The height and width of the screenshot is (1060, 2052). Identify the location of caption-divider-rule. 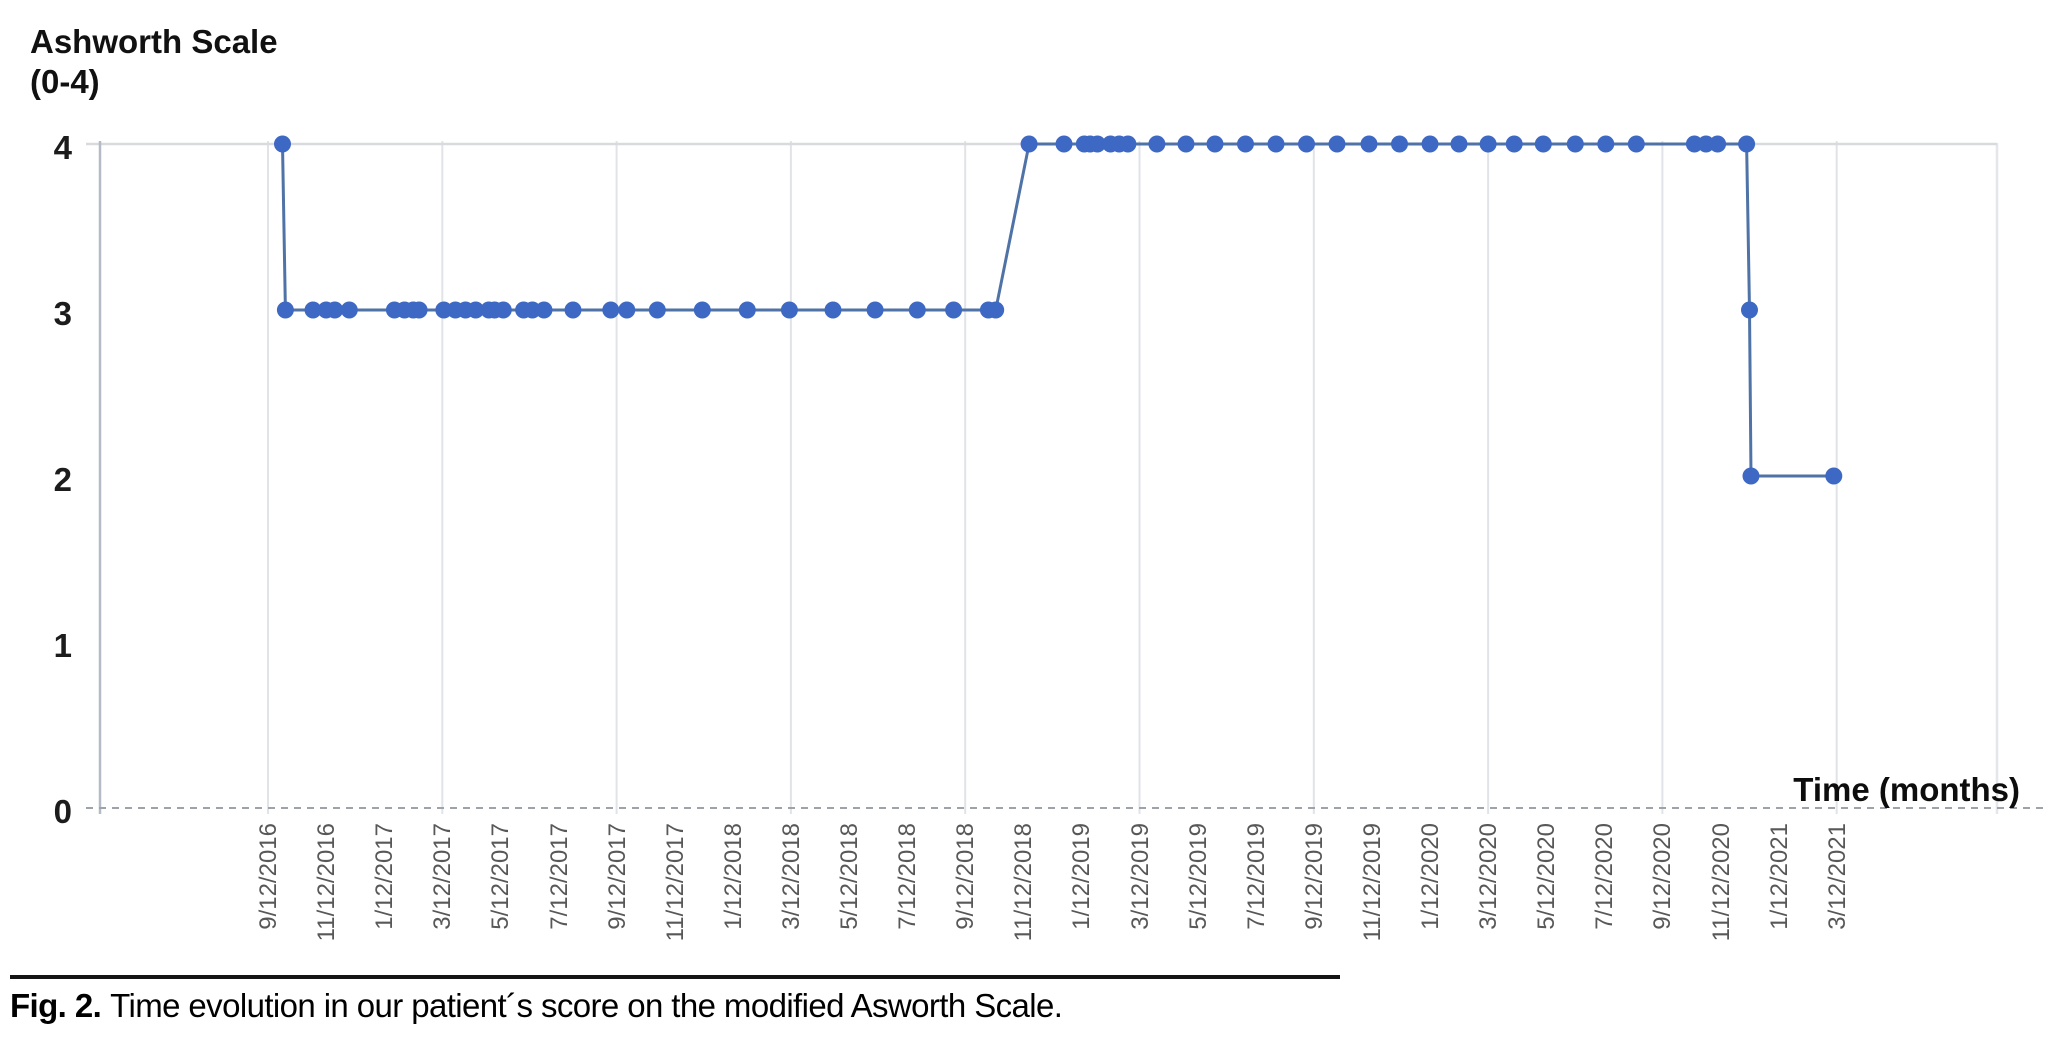
(675, 977).